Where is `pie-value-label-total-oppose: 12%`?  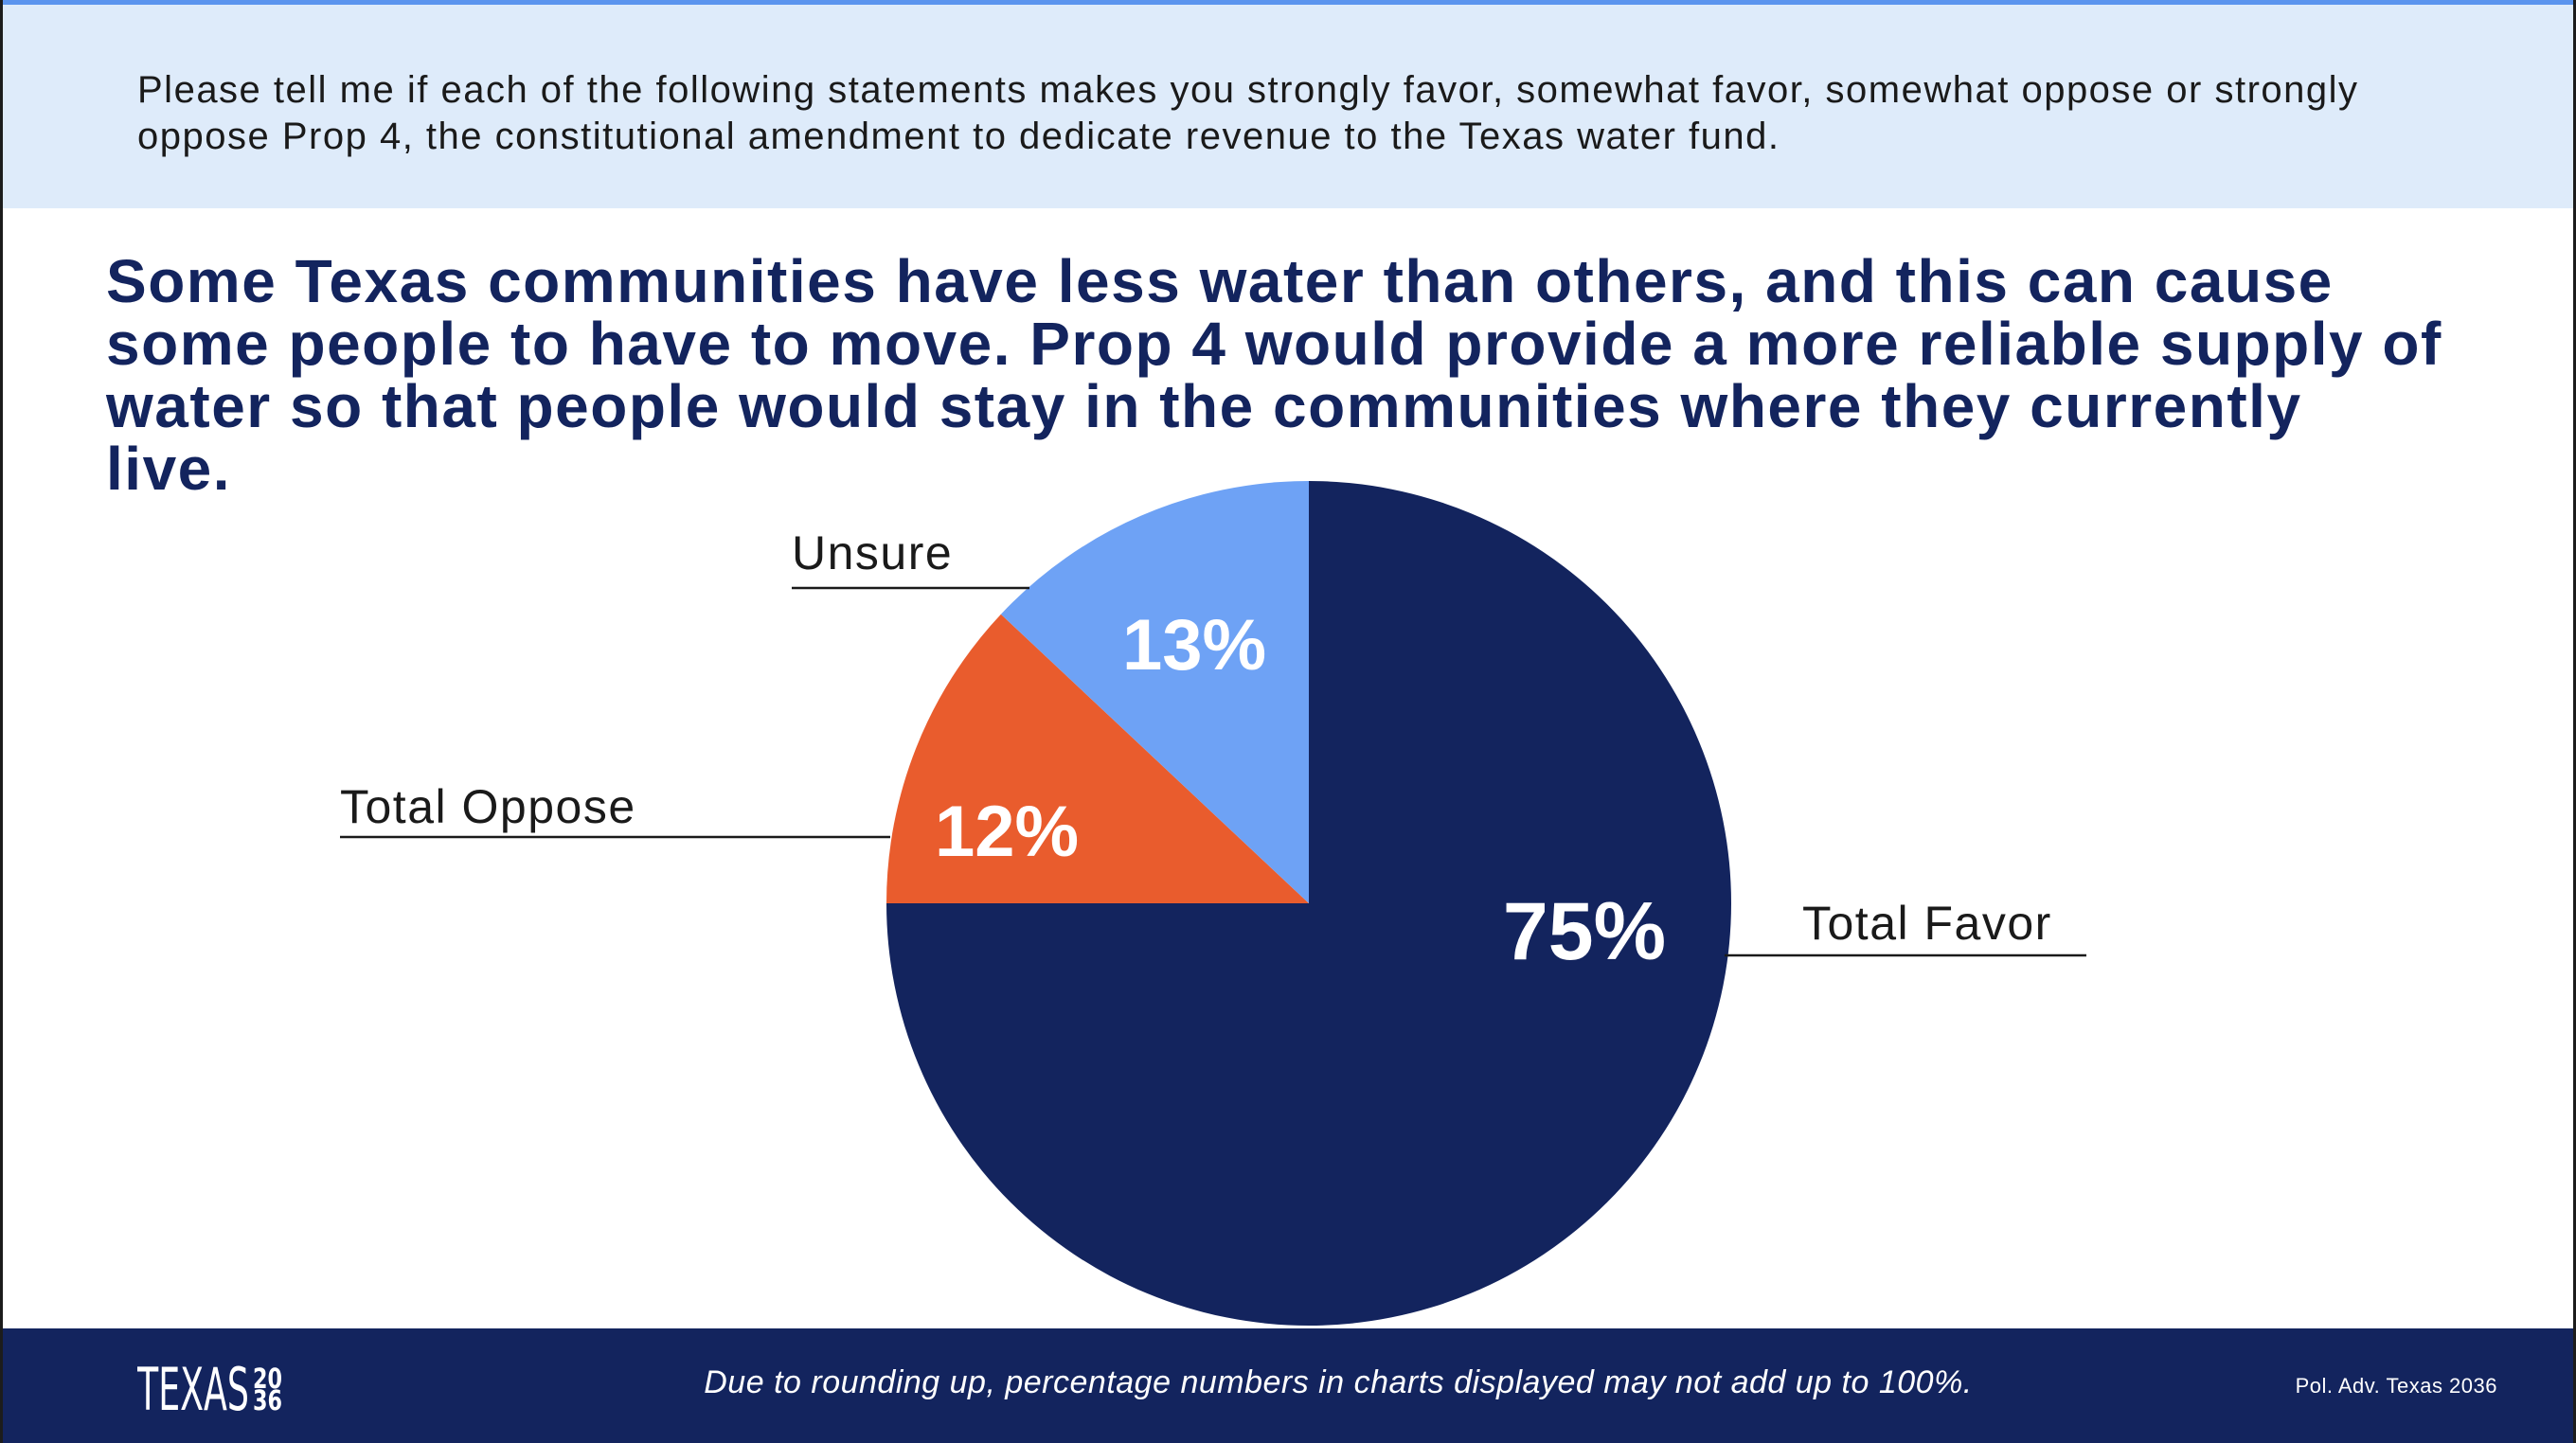 pie-value-label-total-oppose: 12% is located at coordinates (1007, 832).